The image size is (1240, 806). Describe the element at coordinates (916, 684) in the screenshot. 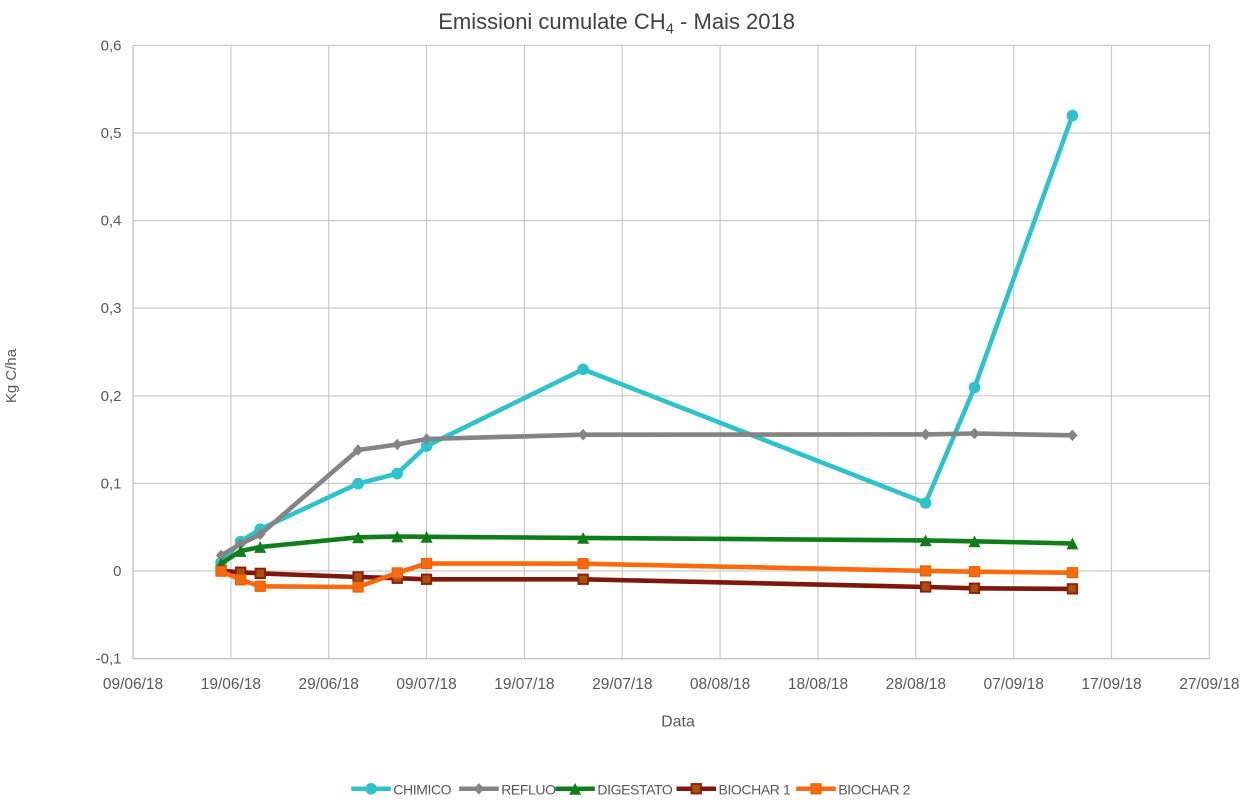

I see `svg-text: 28/08/18` at that location.